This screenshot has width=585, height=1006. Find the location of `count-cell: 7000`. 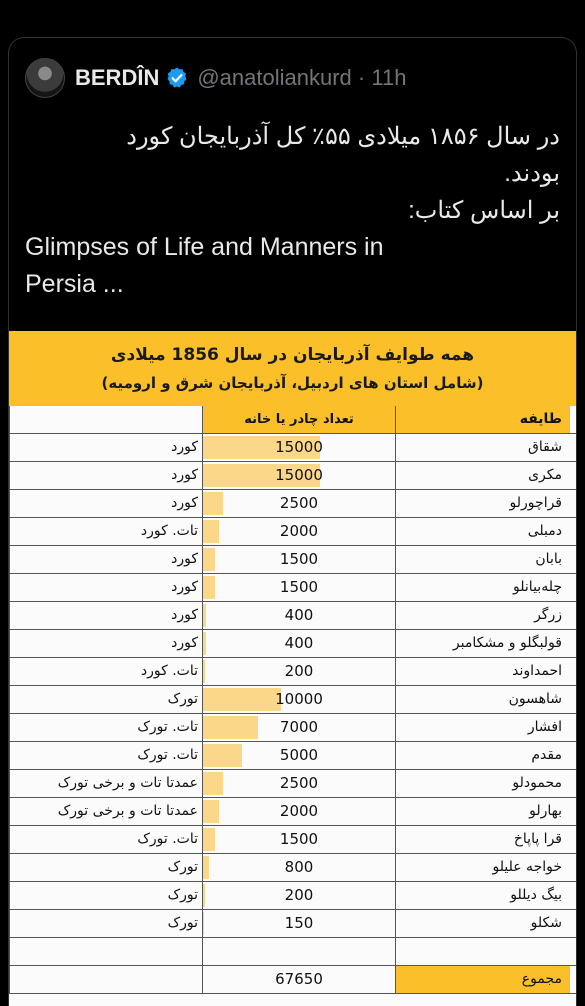

count-cell: 7000 is located at coordinates (298, 727).